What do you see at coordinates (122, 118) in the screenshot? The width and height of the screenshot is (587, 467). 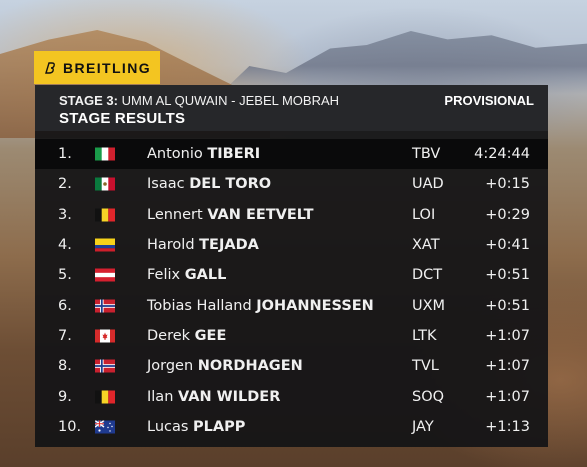 I see `results-title: STAGE RESULTS` at bounding box center [122, 118].